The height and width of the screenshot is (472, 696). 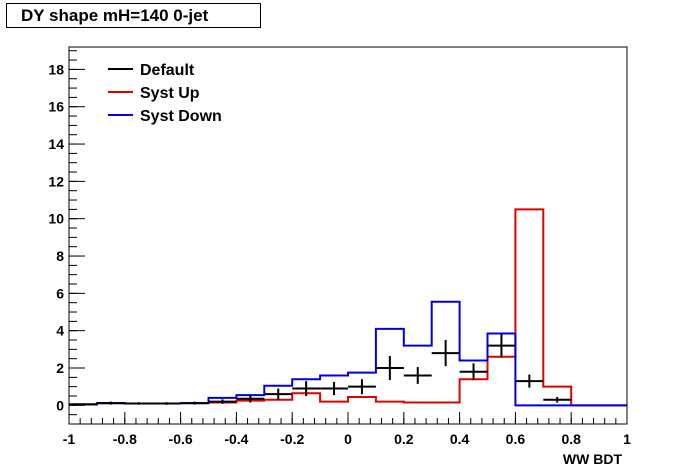 I want to click on legend-entry-0: Default, so click(x=151, y=70).